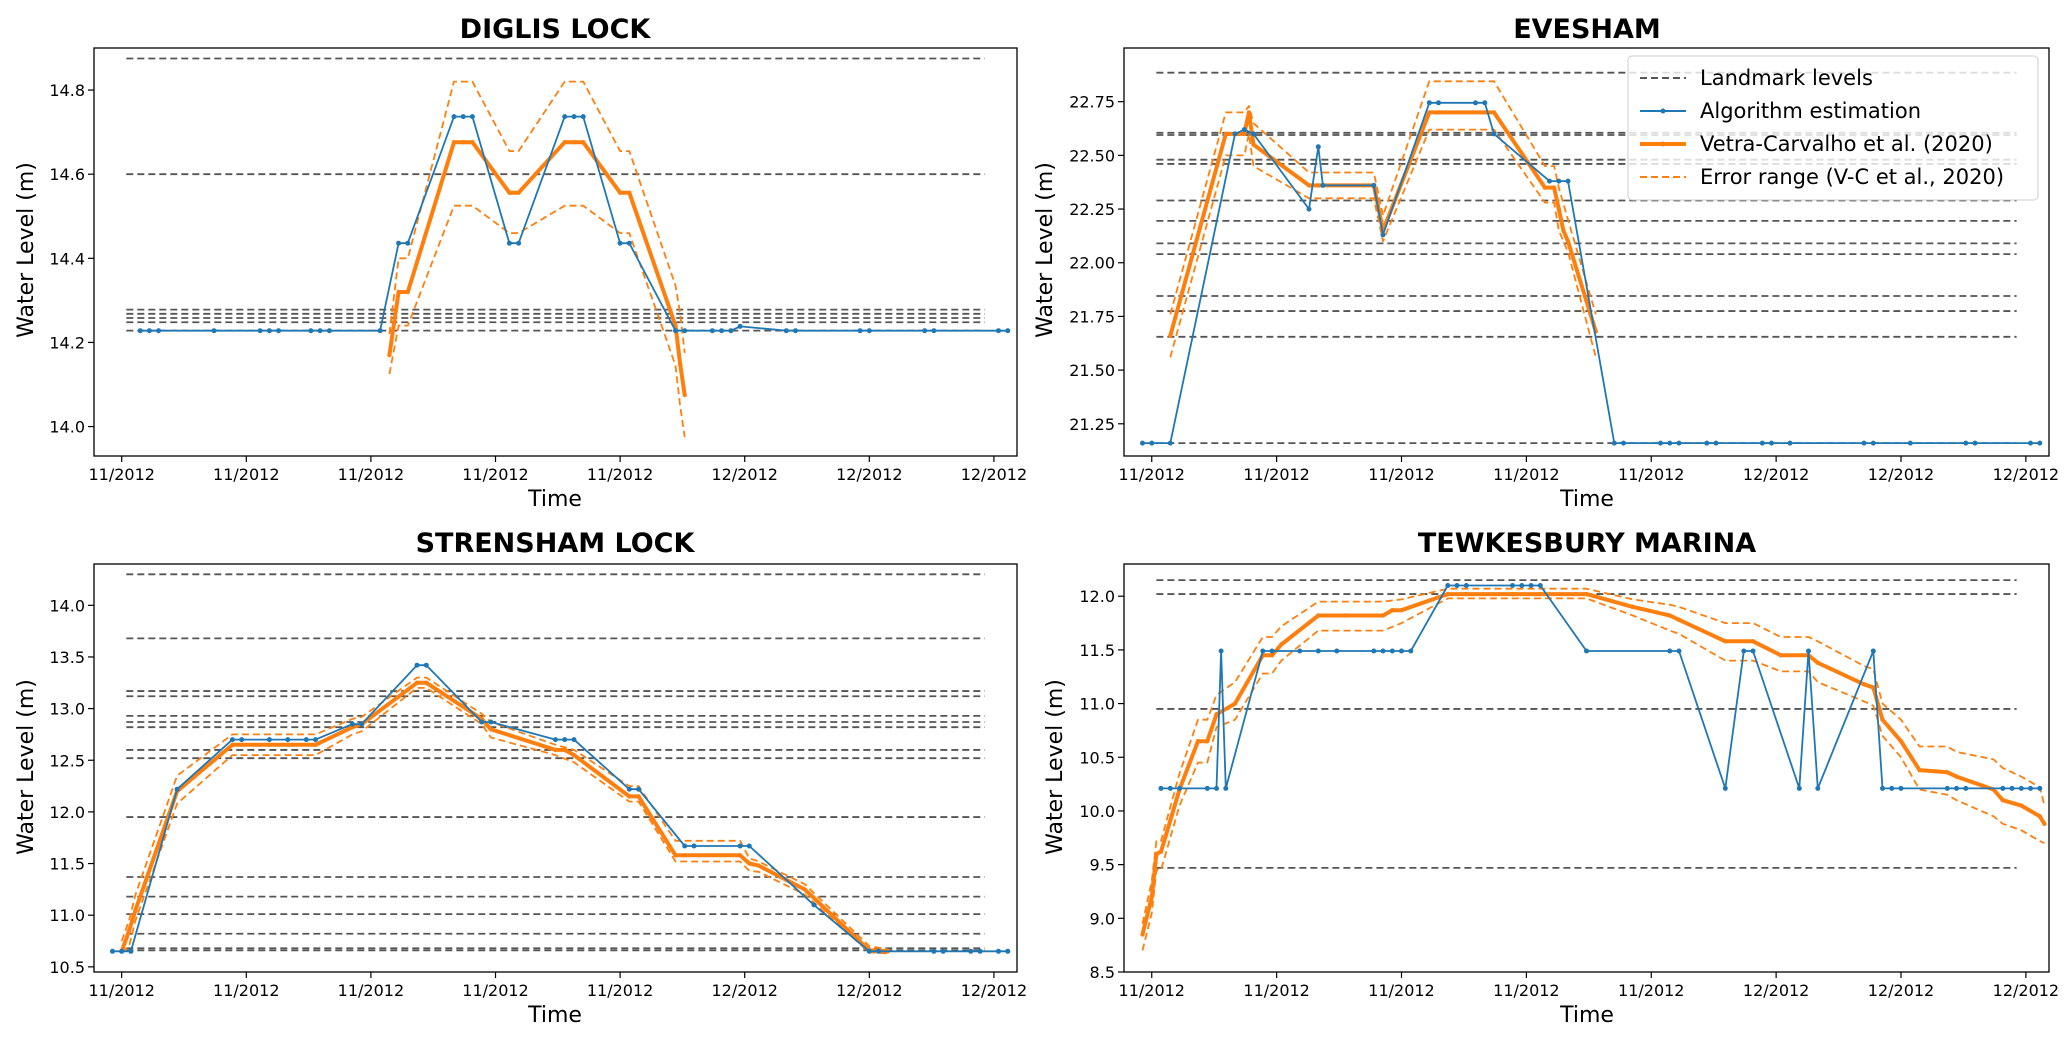 This screenshot has width=2067, height=1040. I want to click on legend-entry-error: Error range (V-C et al., 2020), so click(1822, 177).